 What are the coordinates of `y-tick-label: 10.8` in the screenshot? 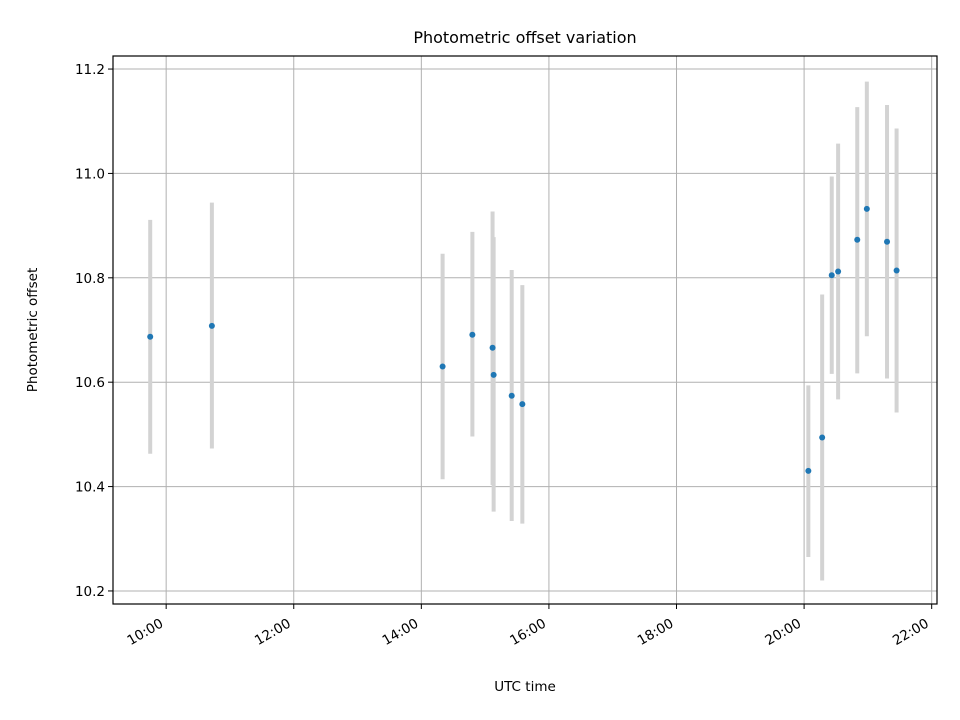 It's located at (90, 279).